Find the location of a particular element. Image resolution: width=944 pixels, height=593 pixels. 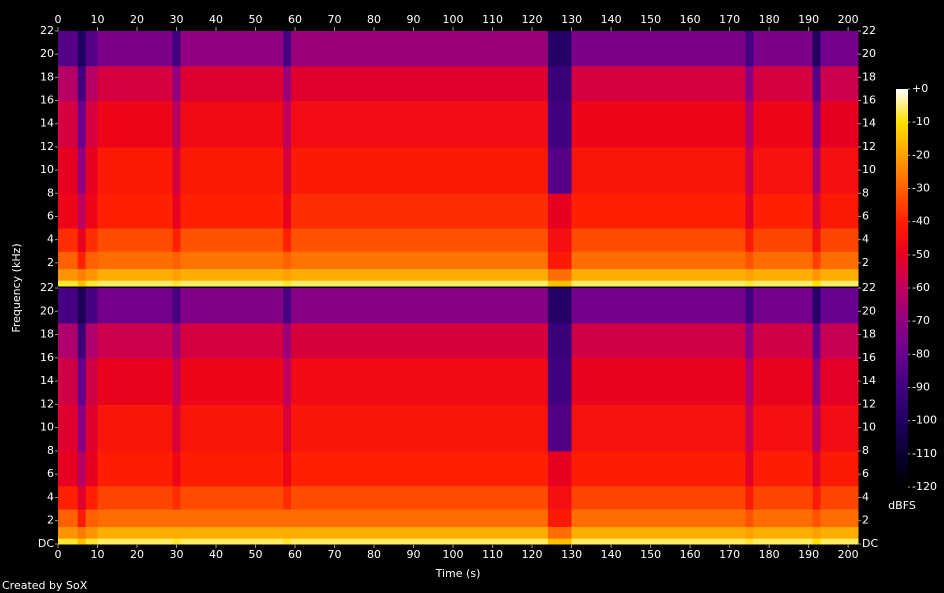

y-tick-label: 2 is located at coordinates (50, 520).